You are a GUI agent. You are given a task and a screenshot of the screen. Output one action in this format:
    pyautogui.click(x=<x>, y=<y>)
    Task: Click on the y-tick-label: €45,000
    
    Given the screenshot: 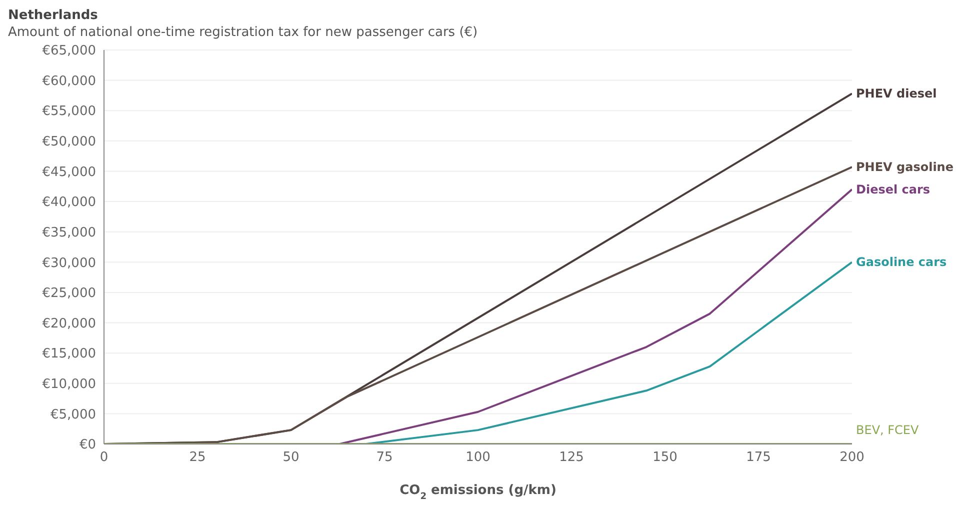 What is the action you would take?
    pyautogui.click(x=69, y=172)
    